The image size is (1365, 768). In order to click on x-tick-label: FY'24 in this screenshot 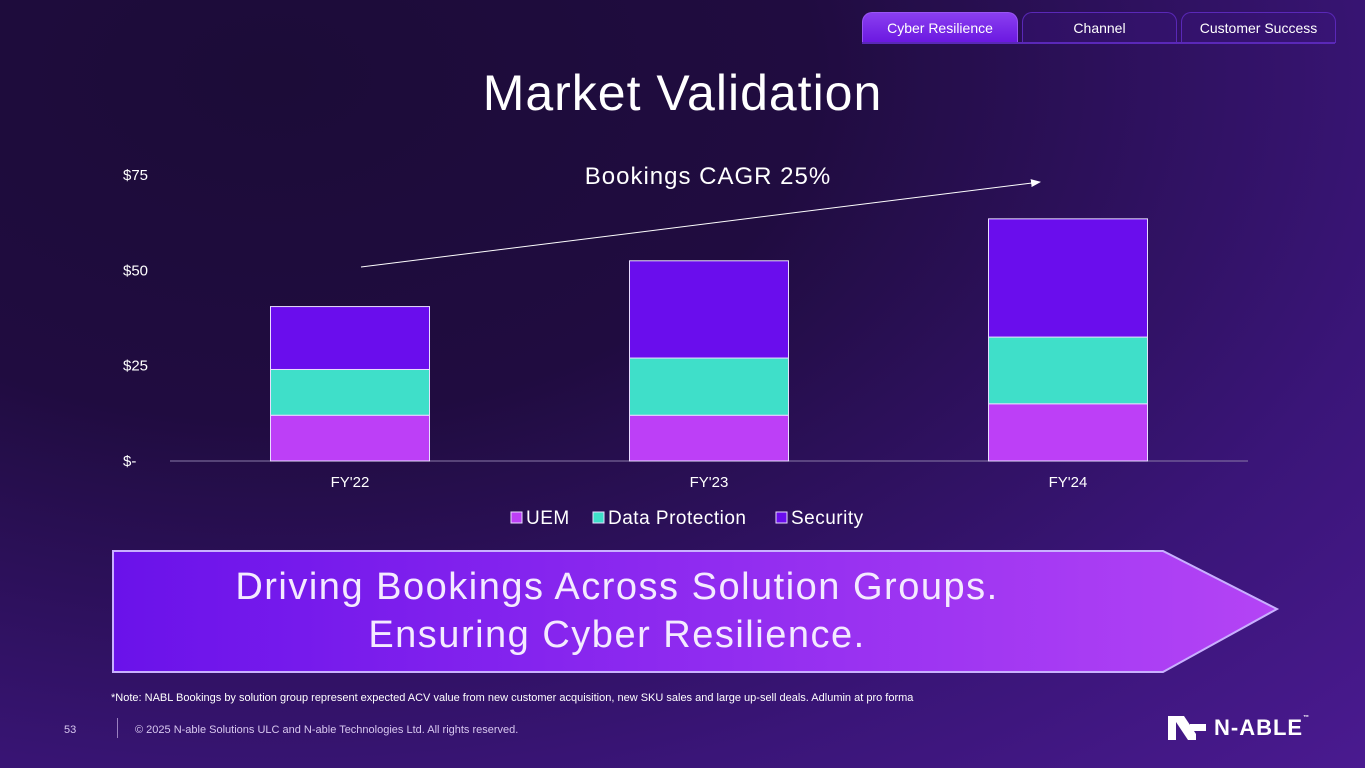, I will do `click(1068, 482)`.